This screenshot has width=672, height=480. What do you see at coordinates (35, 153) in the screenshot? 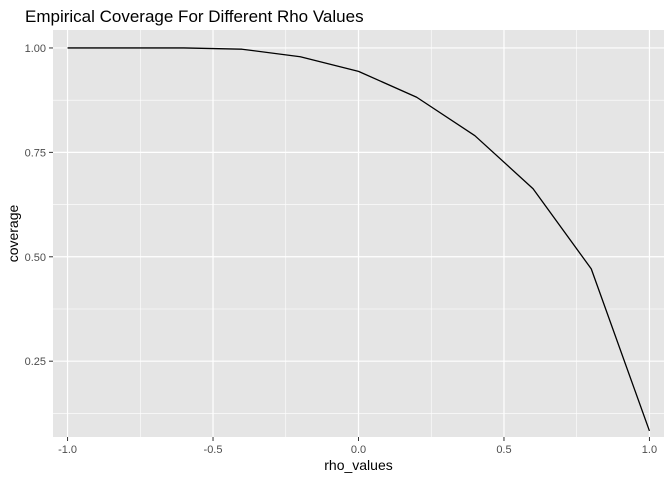
I see `y-tick-label: 0.75` at bounding box center [35, 153].